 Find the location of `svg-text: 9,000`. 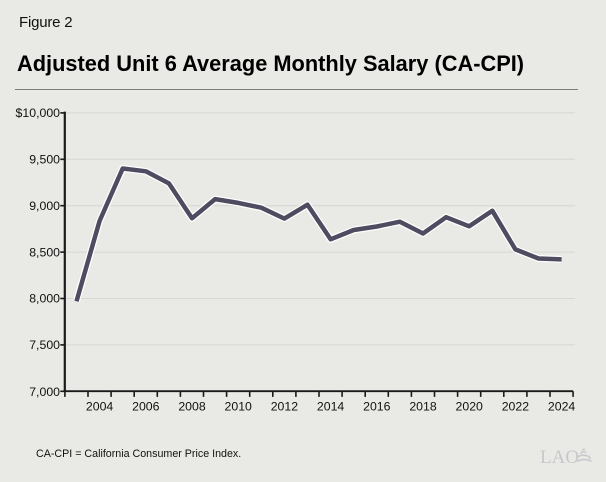

svg-text: 9,000 is located at coordinates (44, 206).